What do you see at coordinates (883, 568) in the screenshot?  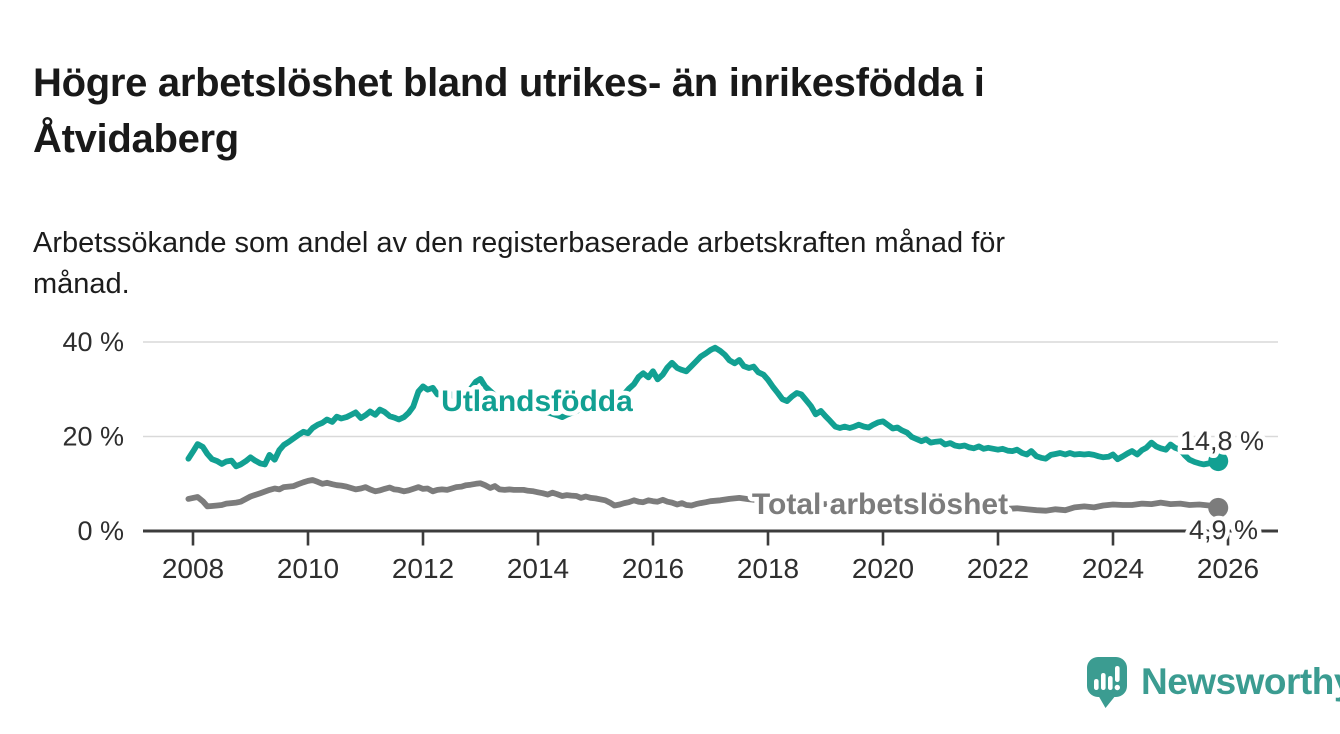 I see `x-tick-label-2020: 2020` at bounding box center [883, 568].